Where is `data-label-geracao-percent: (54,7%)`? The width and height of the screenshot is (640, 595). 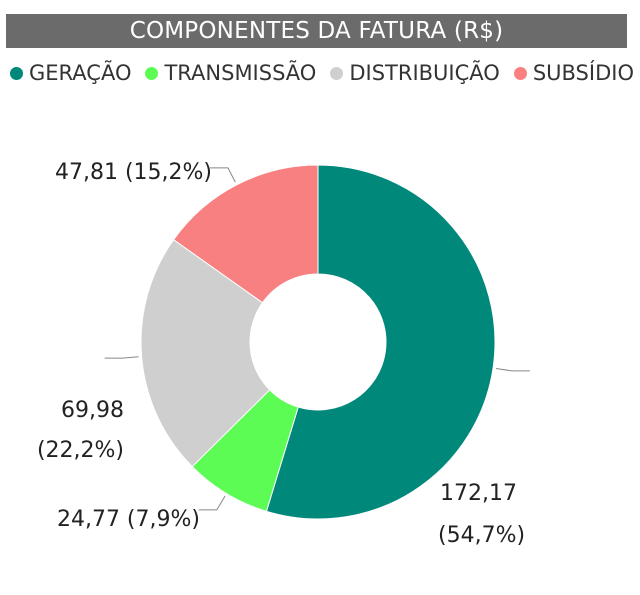 data-label-geracao-percent: (54,7%) is located at coordinates (481, 535).